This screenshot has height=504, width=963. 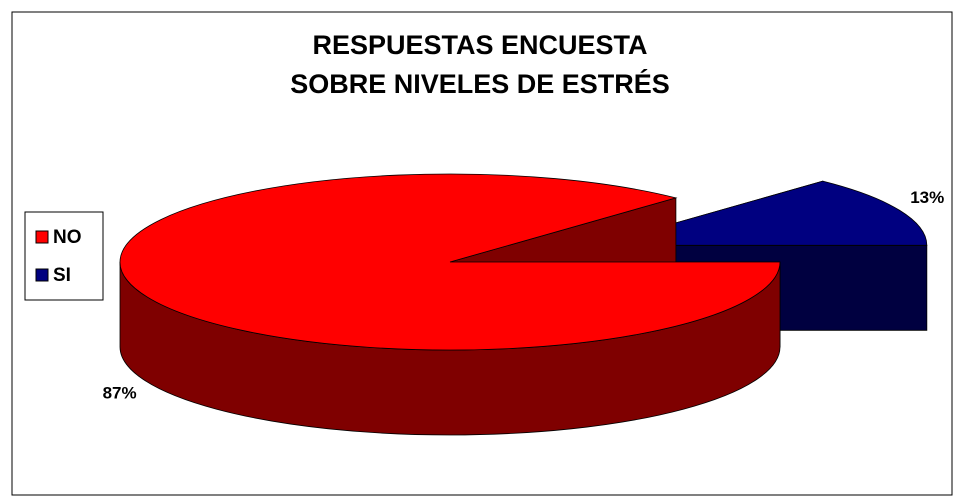 What do you see at coordinates (67, 237) in the screenshot?
I see `legend-label: NO` at bounding box center [67, 237].